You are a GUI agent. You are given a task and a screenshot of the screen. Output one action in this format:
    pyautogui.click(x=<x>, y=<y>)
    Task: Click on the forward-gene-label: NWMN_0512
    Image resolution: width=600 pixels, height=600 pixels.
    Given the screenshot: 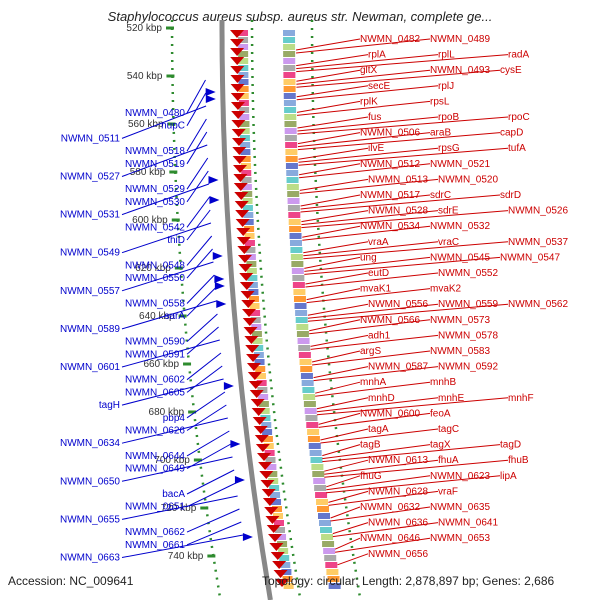 What is the action you would take?
    pyautogui.click(x=390, y=164)
    